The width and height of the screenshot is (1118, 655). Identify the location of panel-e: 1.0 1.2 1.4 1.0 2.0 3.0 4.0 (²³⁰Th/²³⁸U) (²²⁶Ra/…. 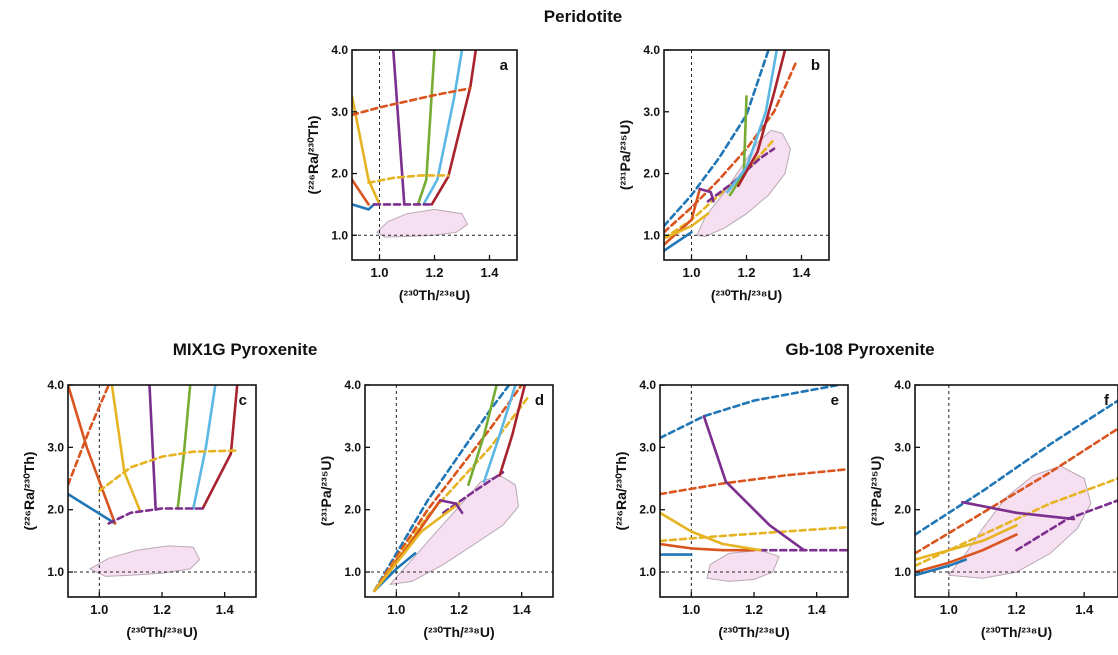
(731, 509).